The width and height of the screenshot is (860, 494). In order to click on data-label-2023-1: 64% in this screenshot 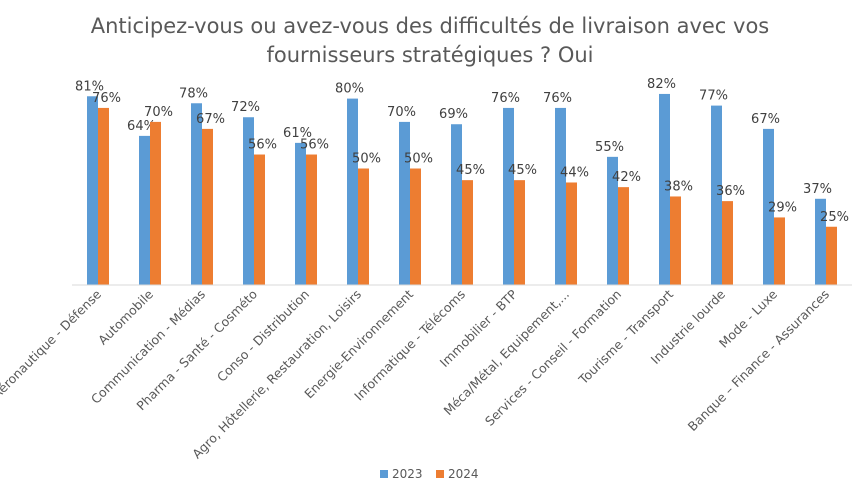, I will do `click(141, 126)`.